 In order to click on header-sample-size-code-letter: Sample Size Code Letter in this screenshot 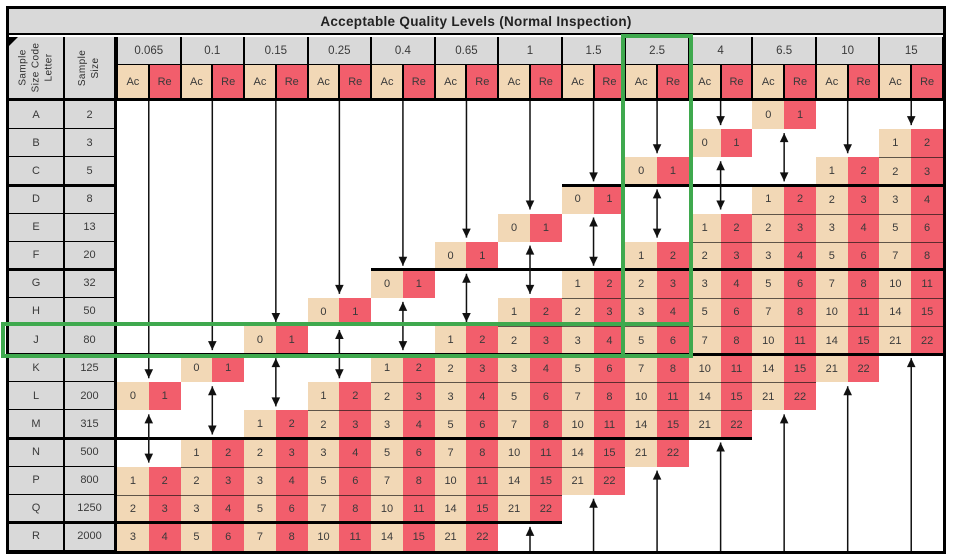, I will do `click(37, 69)`.